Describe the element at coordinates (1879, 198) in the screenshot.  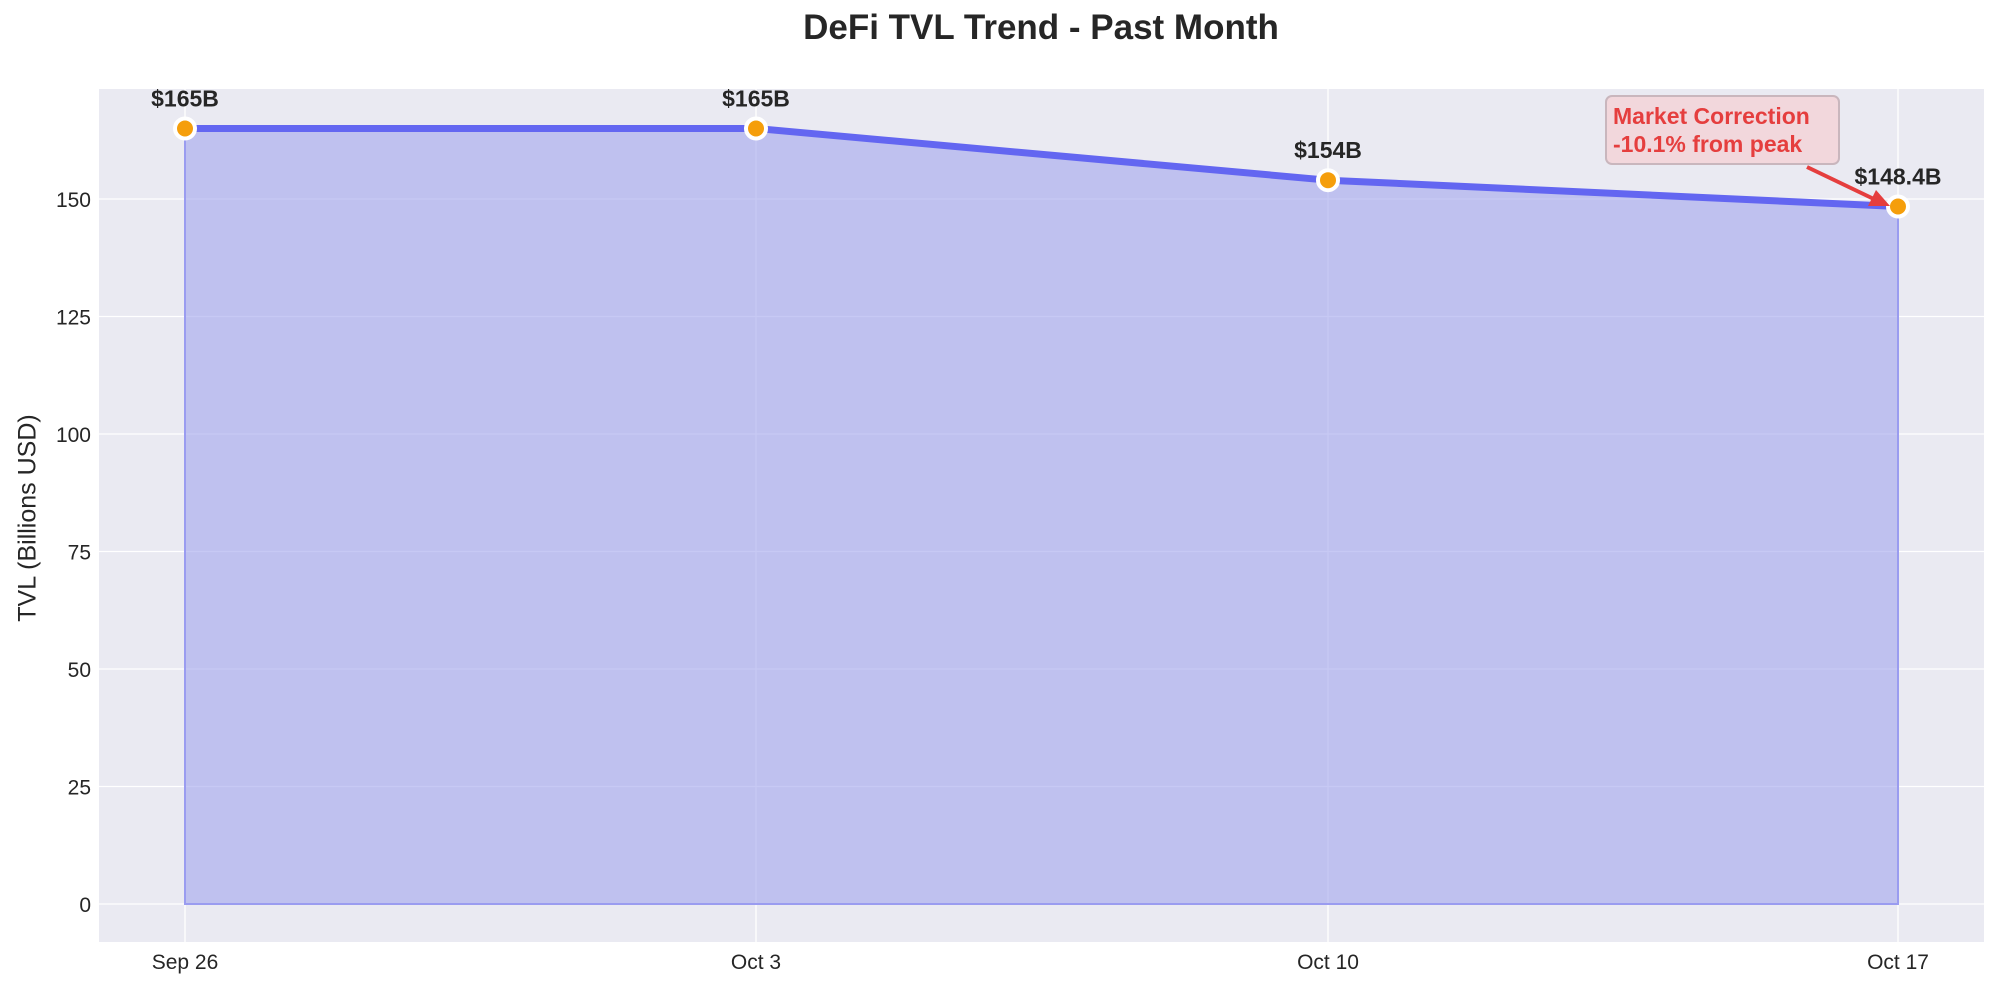
I see `arrowhead-icon` at that location.